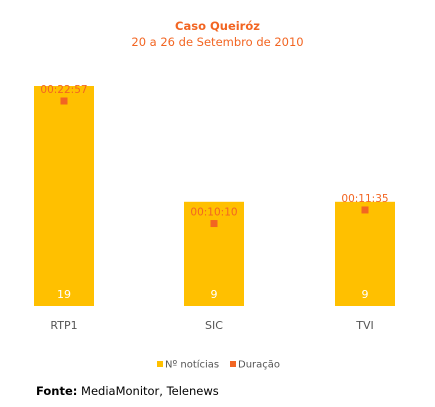 Image resolution: width=435 pixels, height=407 pixels. Describe the element at coordinates (364, 199) in the screenshot. I see `duration-label-tvi: 00:11:35` at that location.